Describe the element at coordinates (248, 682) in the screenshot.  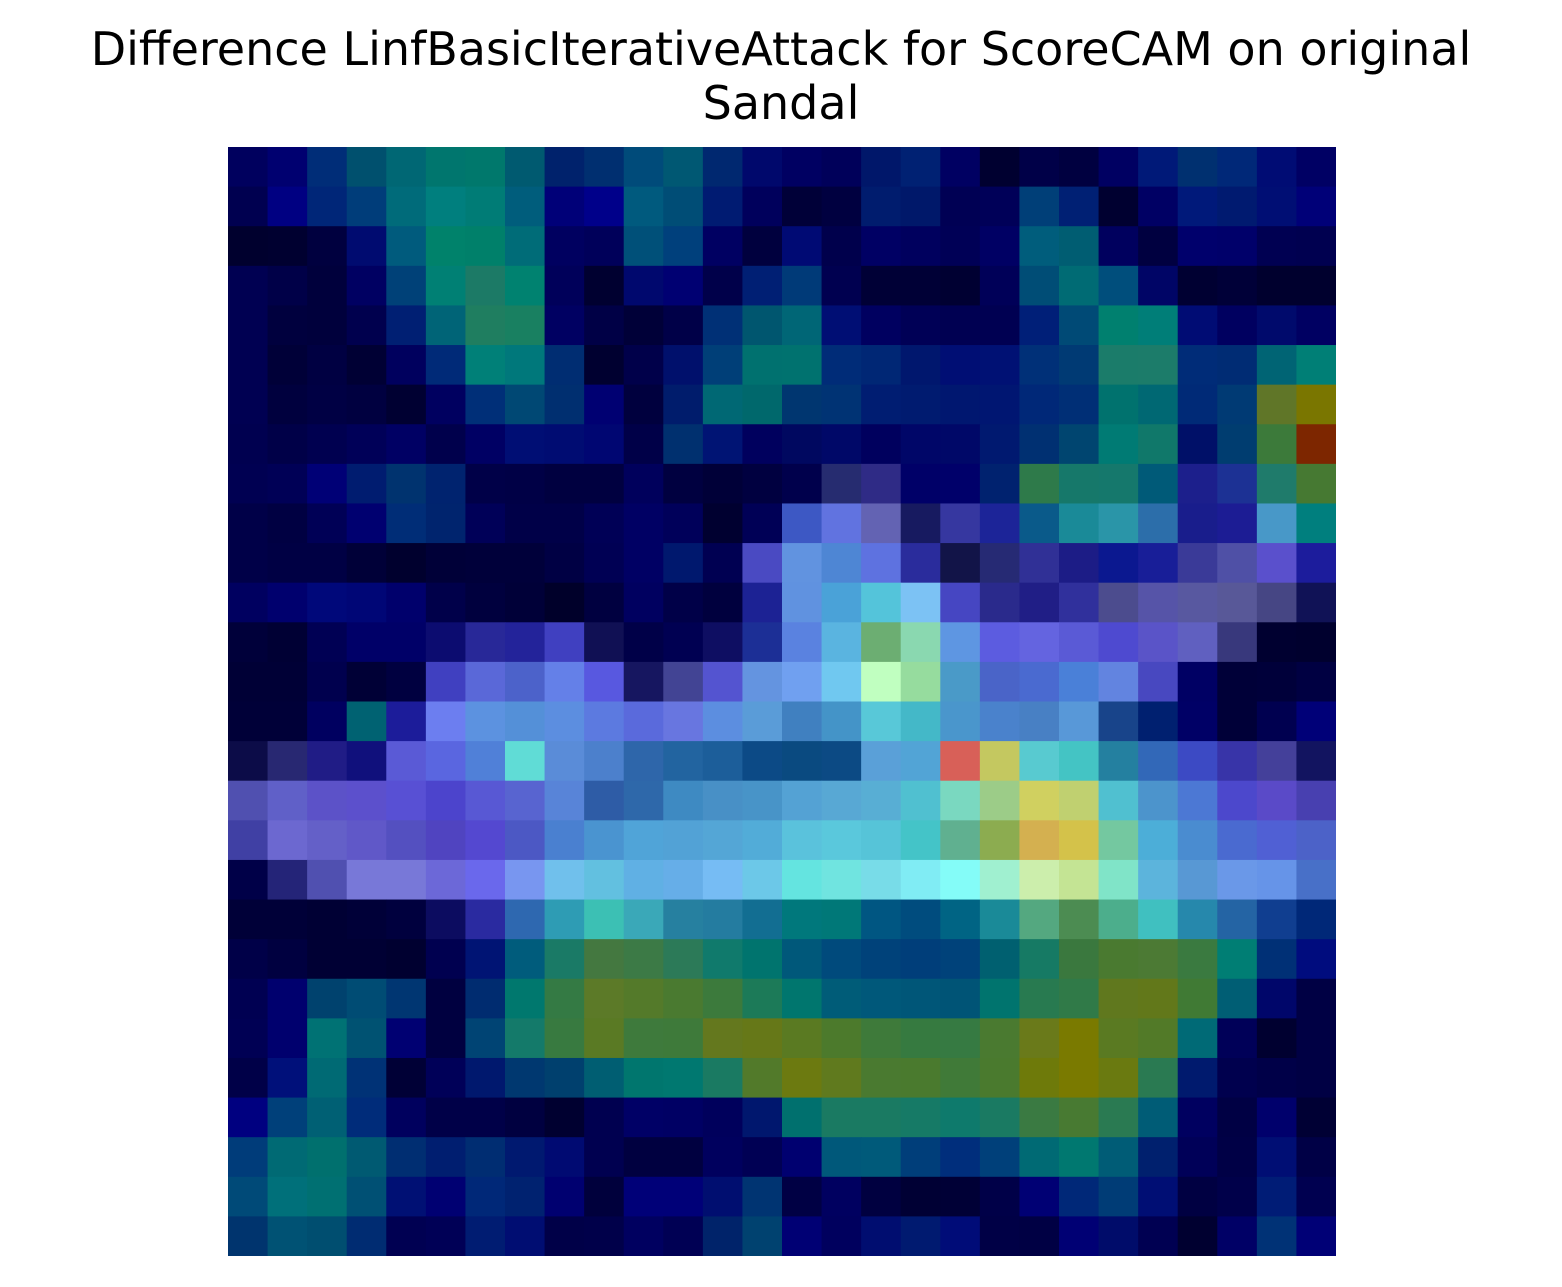
I see `heatmap-cell-r13-c0` at that location.